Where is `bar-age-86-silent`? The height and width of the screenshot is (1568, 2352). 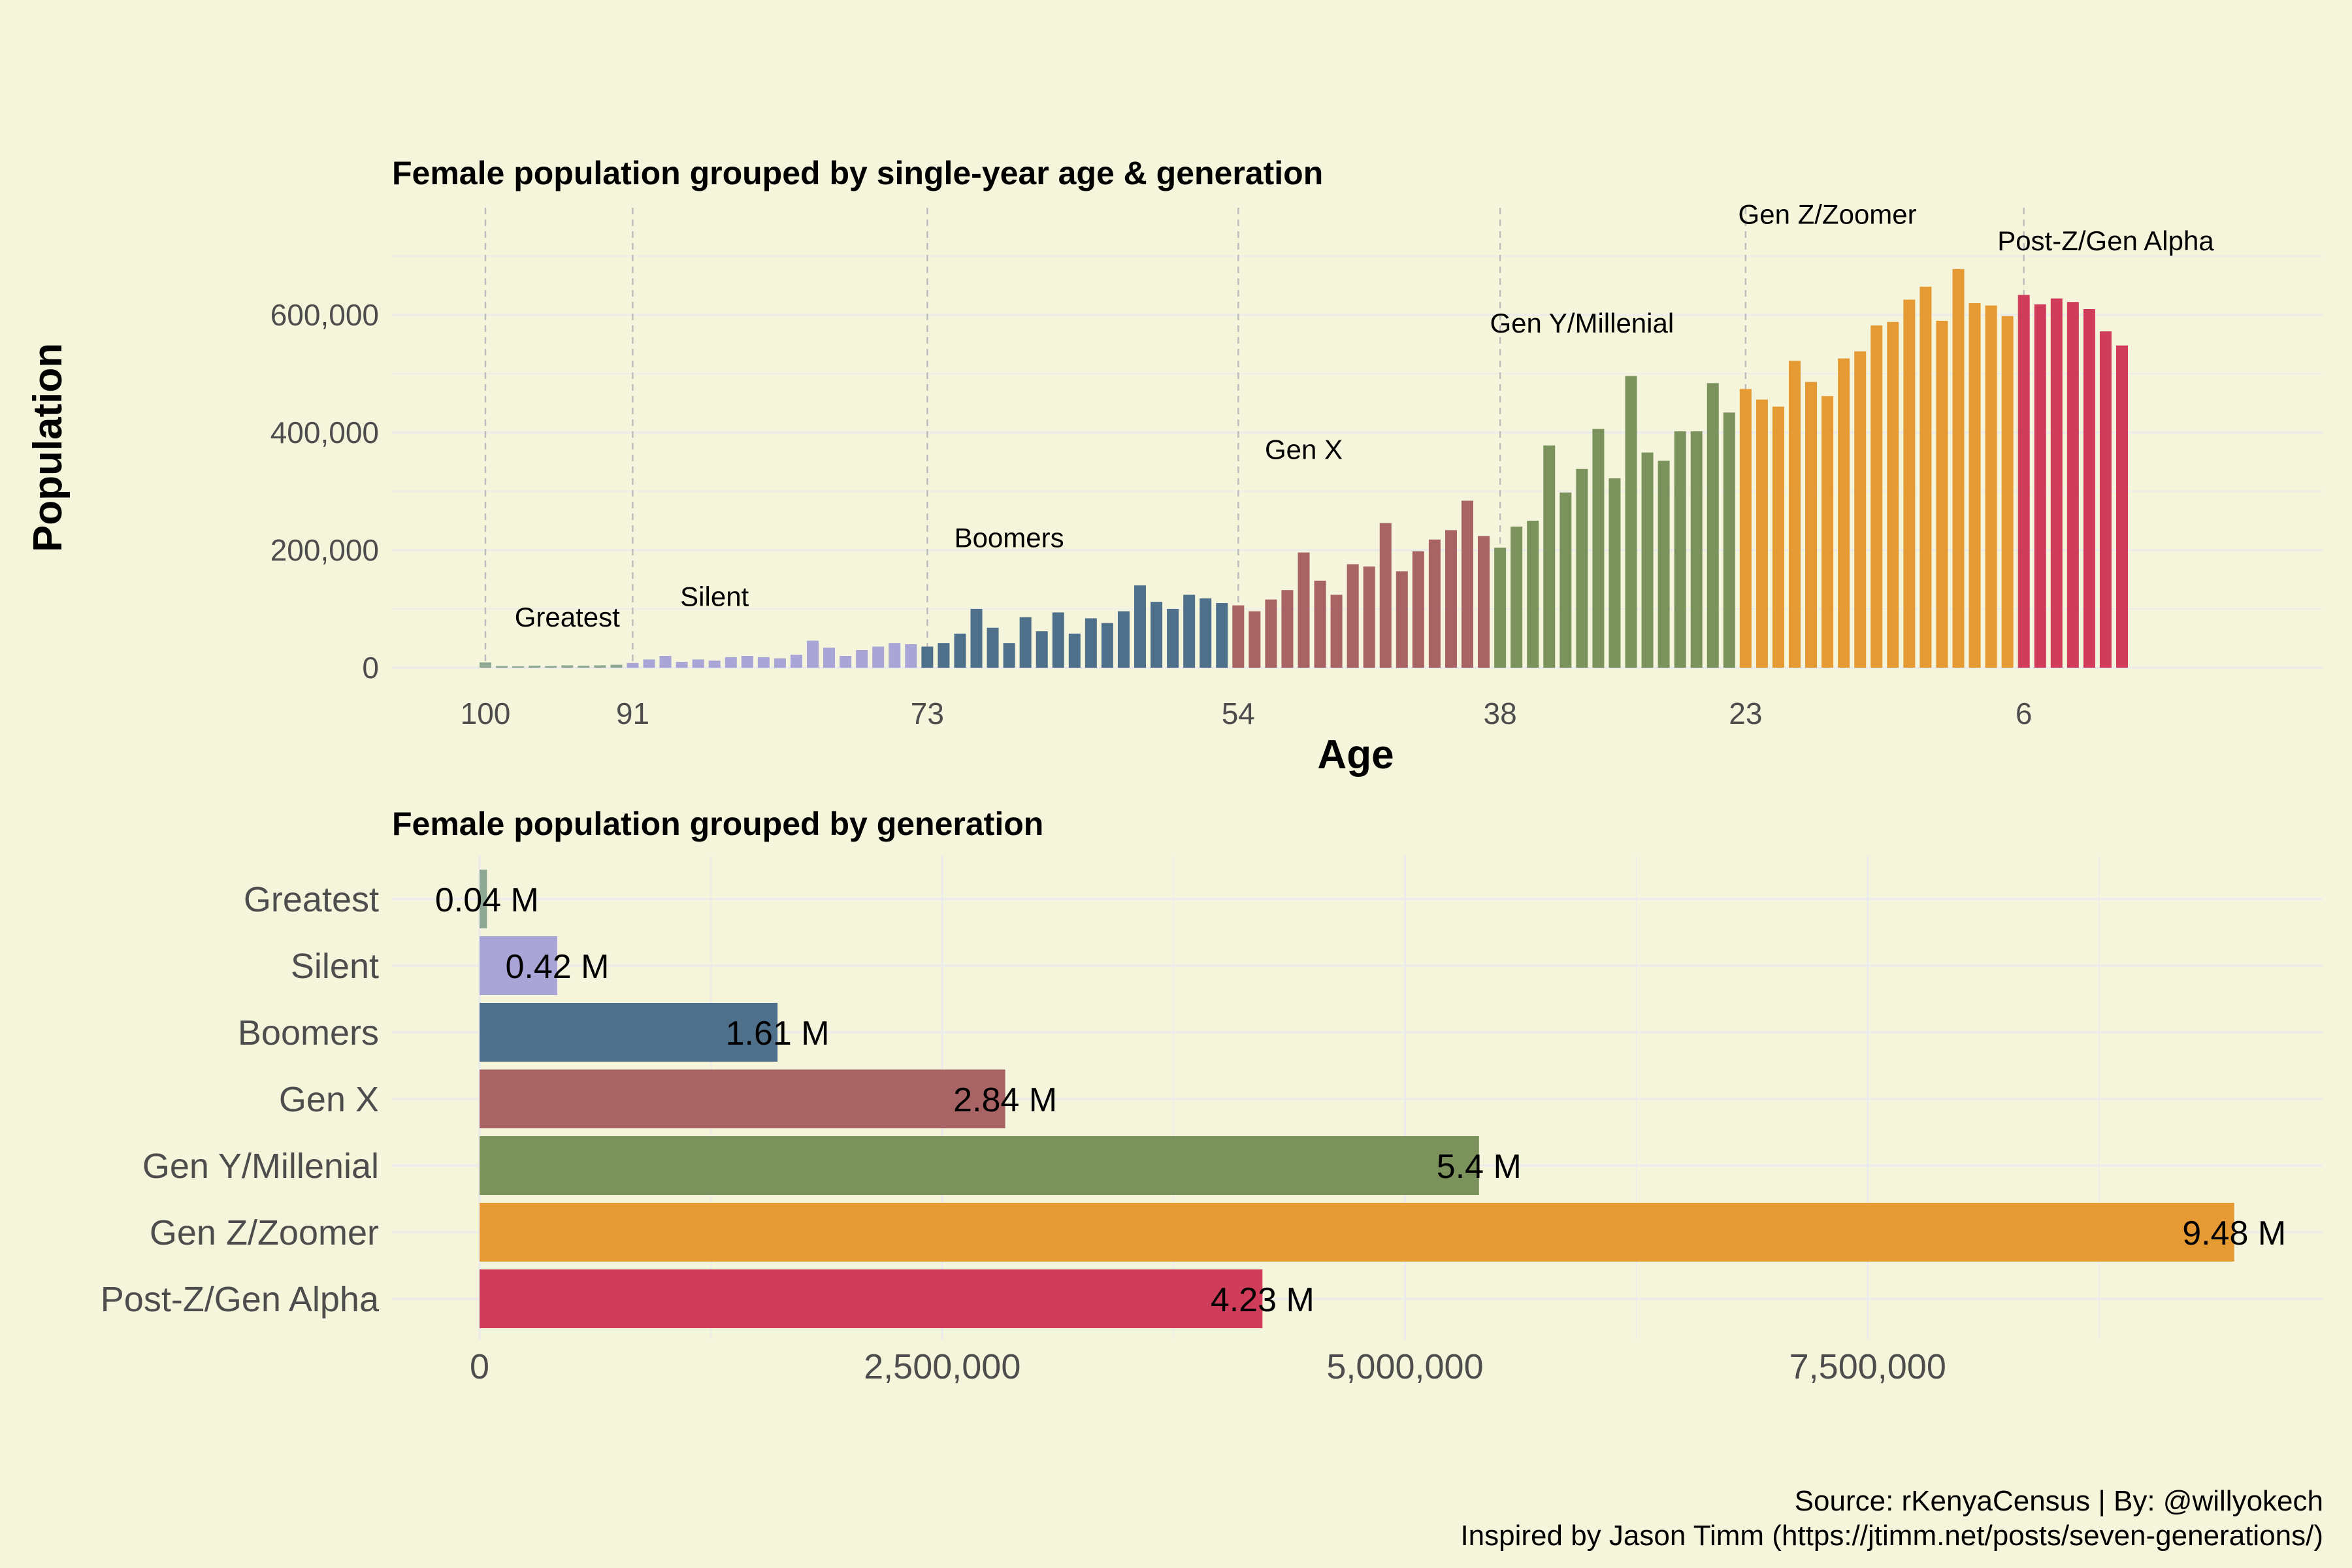 bar-age-86-silent is located at coordinates (714, 664).